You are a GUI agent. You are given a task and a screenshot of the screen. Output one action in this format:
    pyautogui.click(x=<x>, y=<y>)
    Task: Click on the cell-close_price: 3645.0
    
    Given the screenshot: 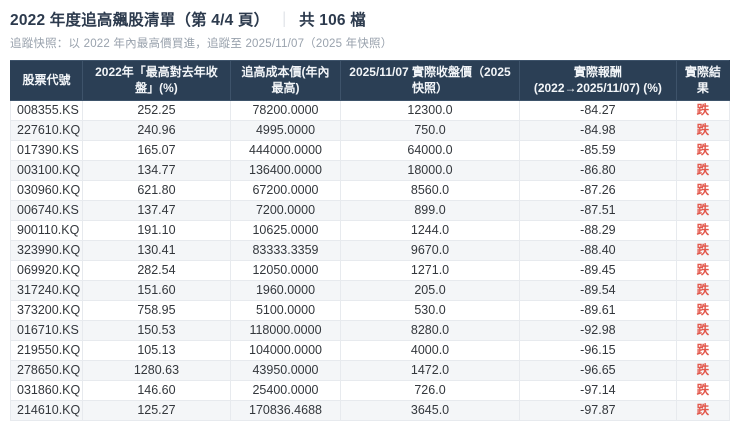 What is the action you would take?
    pyautogui.click(x=430, y=410)
    